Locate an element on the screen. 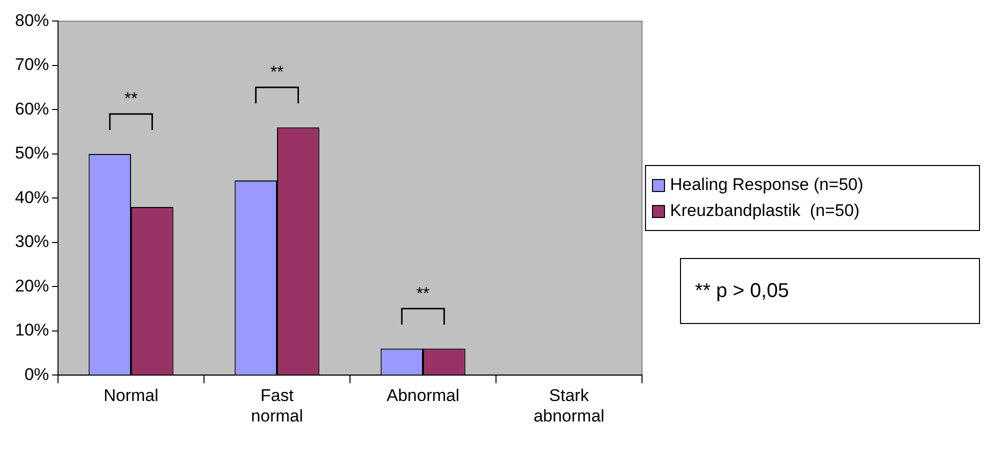  y-tick-label: 70% is located at coordinates (32, 64).